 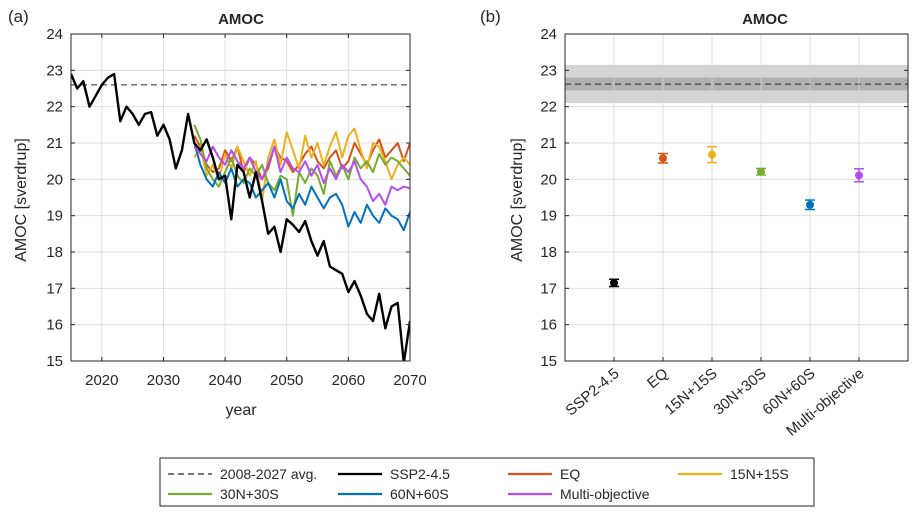 I want to click on panel-a-x-tick-label: 2050, so click(x=286, y=380).